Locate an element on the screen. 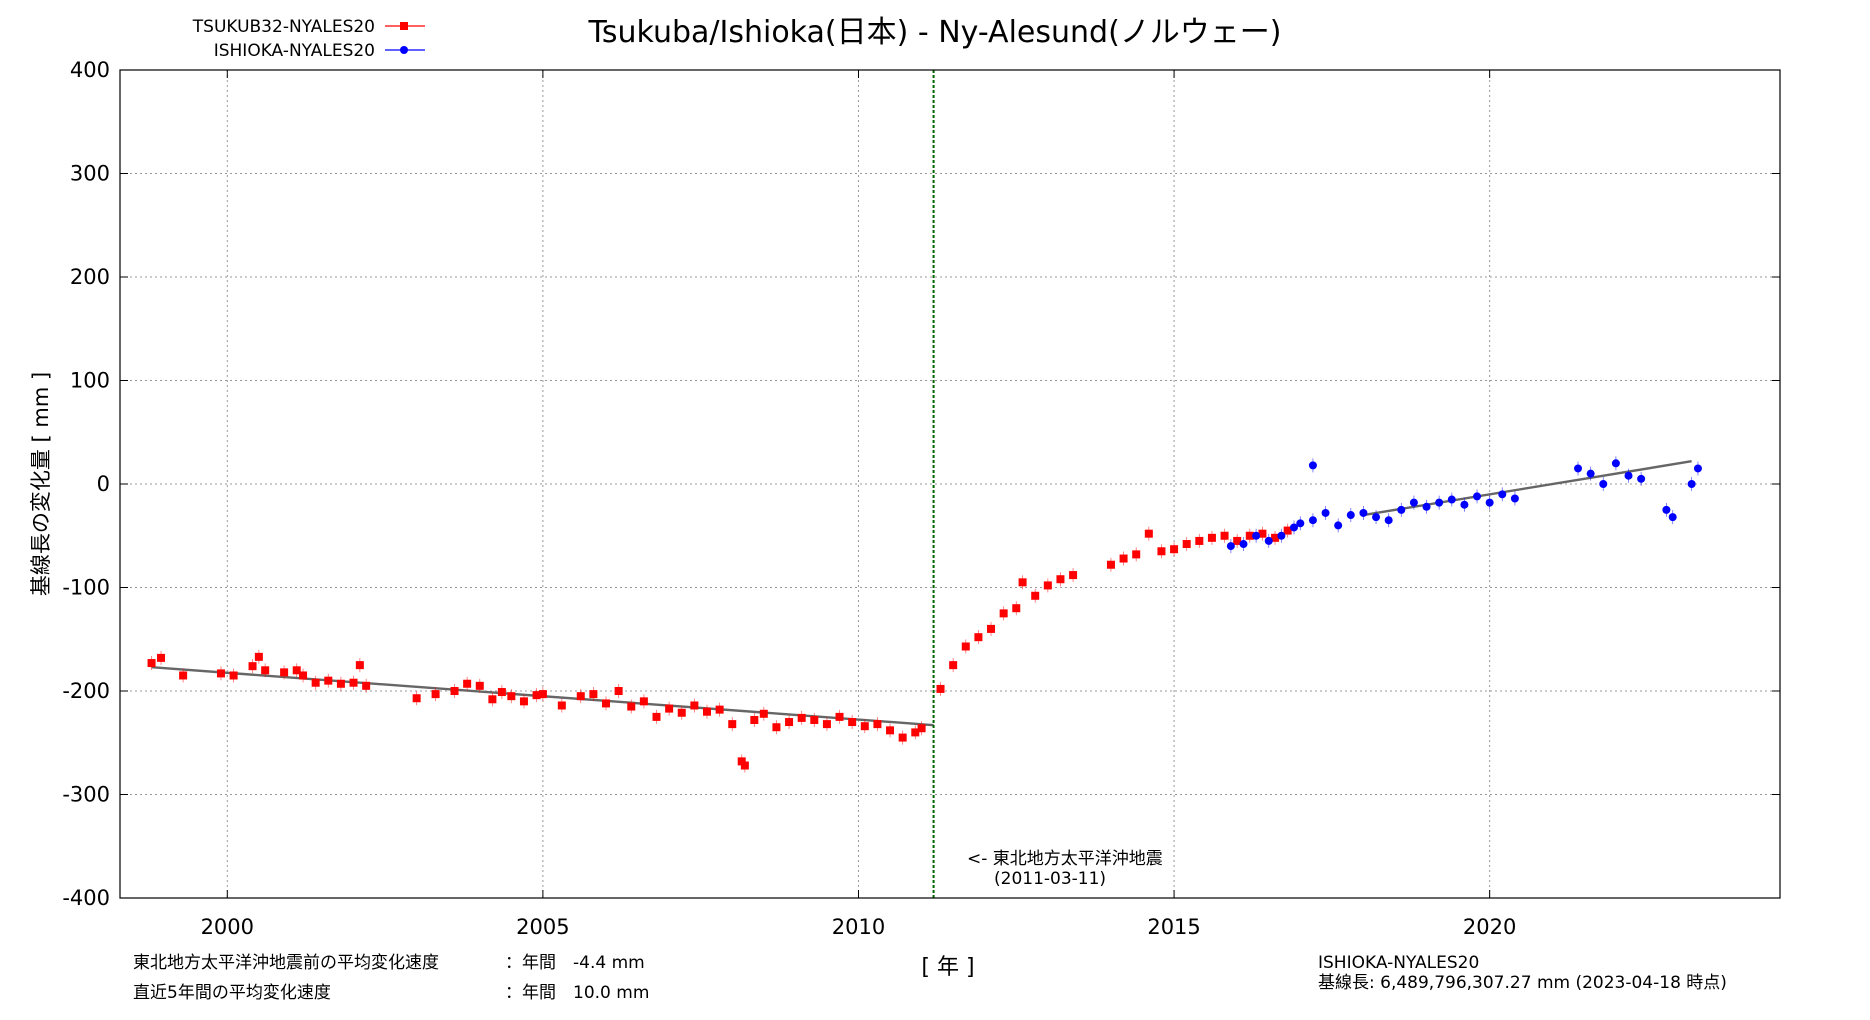  rate-recent-label: 直近5年間の平均変化速度 is located at coordinates (232, 993).